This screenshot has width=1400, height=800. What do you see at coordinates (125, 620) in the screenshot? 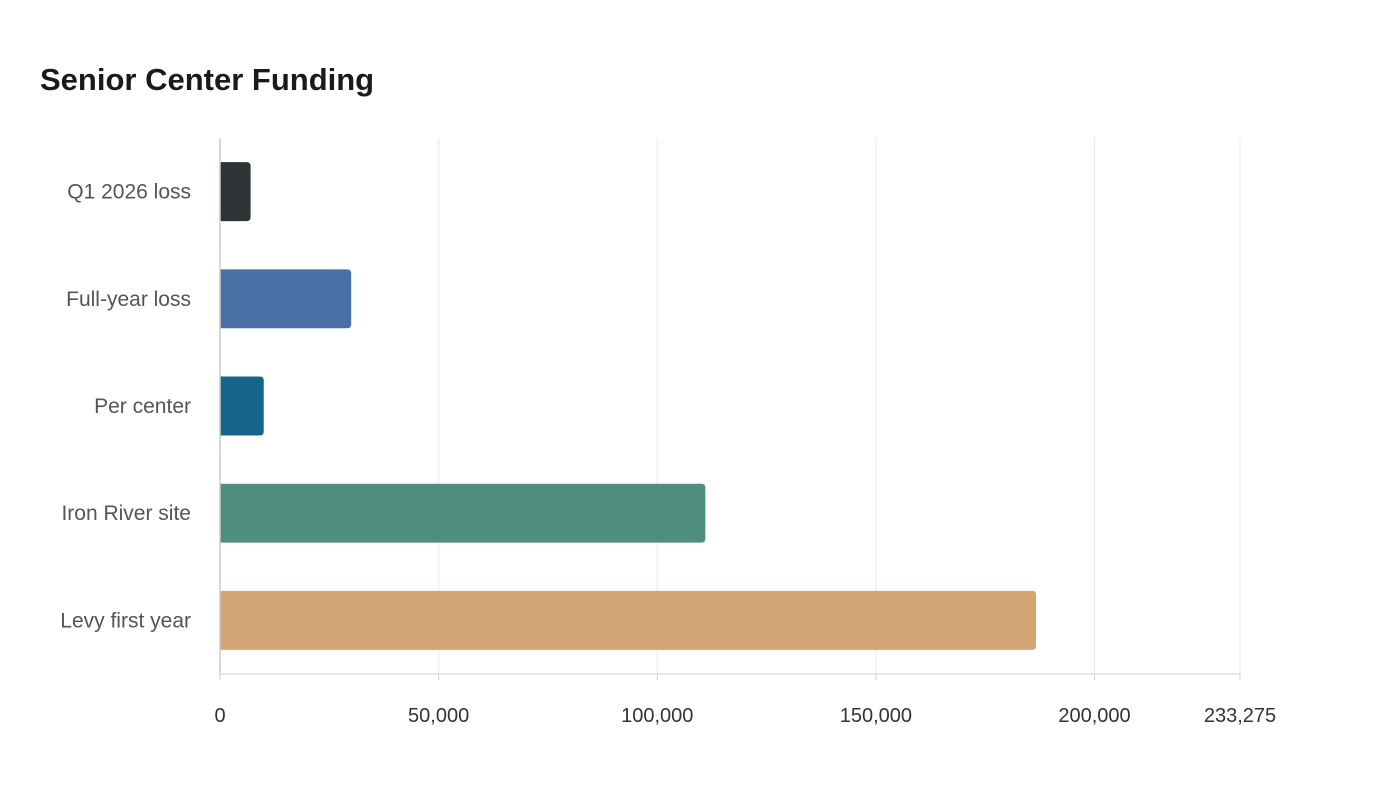
I see `category-label: Levy first year` at bounding box center [125, 620].